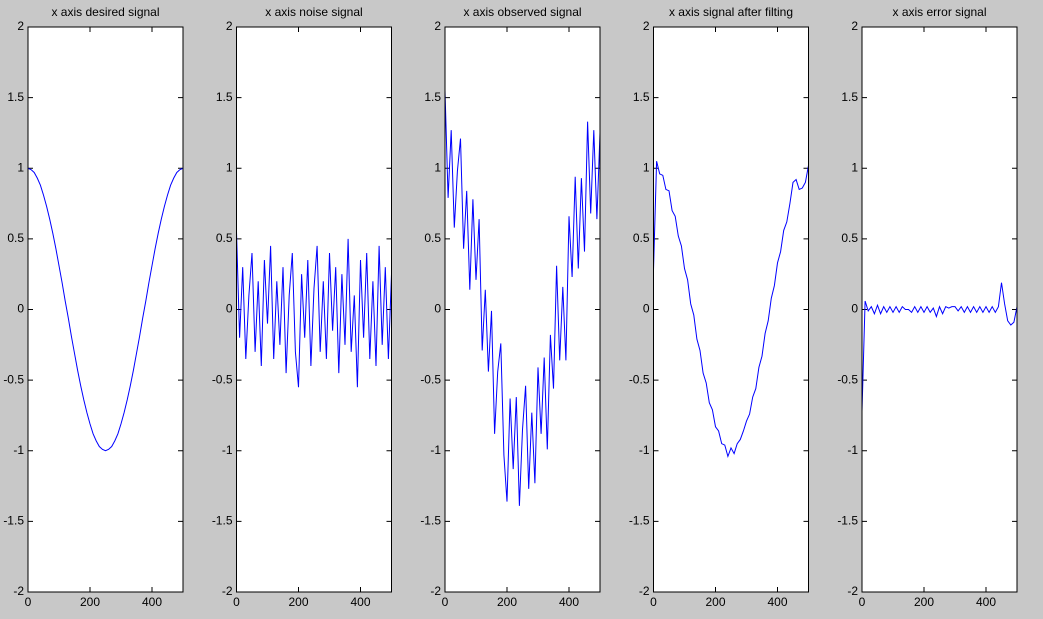 This screenshot has height=619, width=1043. Describe the element at coordinates (105, 12) in the screenshot. I see `chart-title: x axis desired signal` at that location.